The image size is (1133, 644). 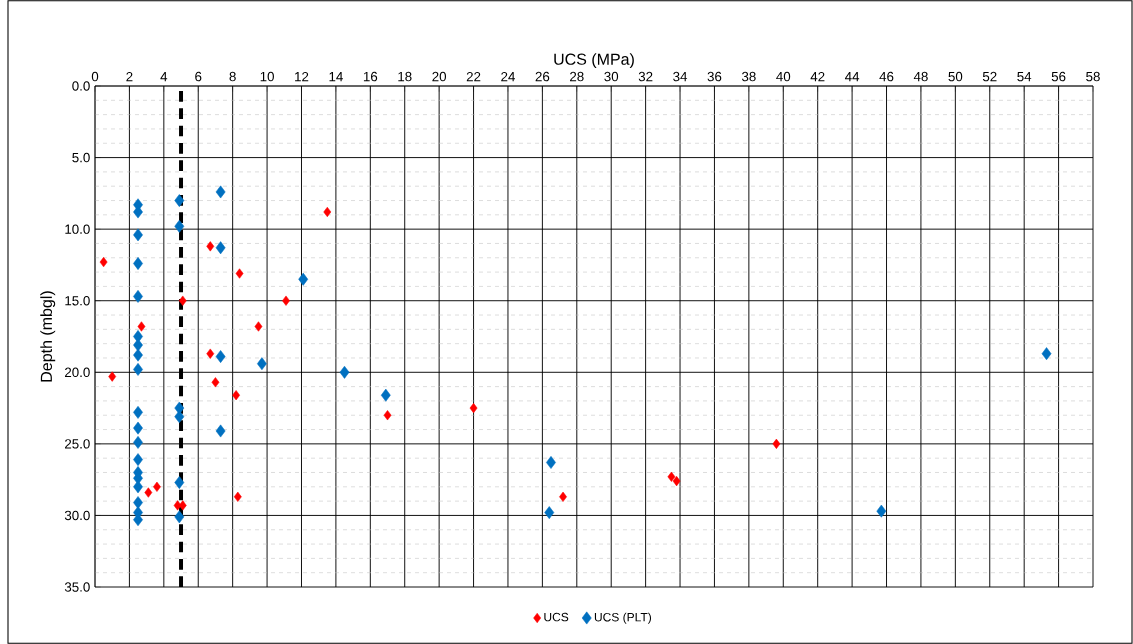 I want to click on x-tick-label: 38, so click(x=748, y=76).